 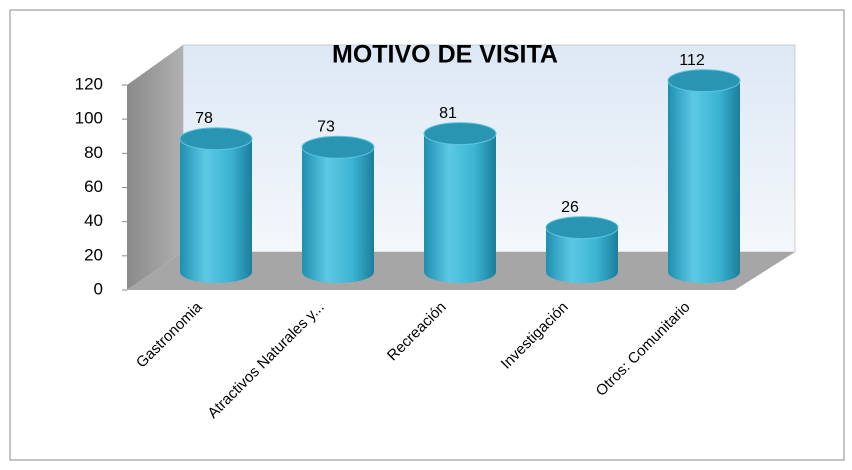 I want to click on value-label: 112, so click(x=692, y=60).